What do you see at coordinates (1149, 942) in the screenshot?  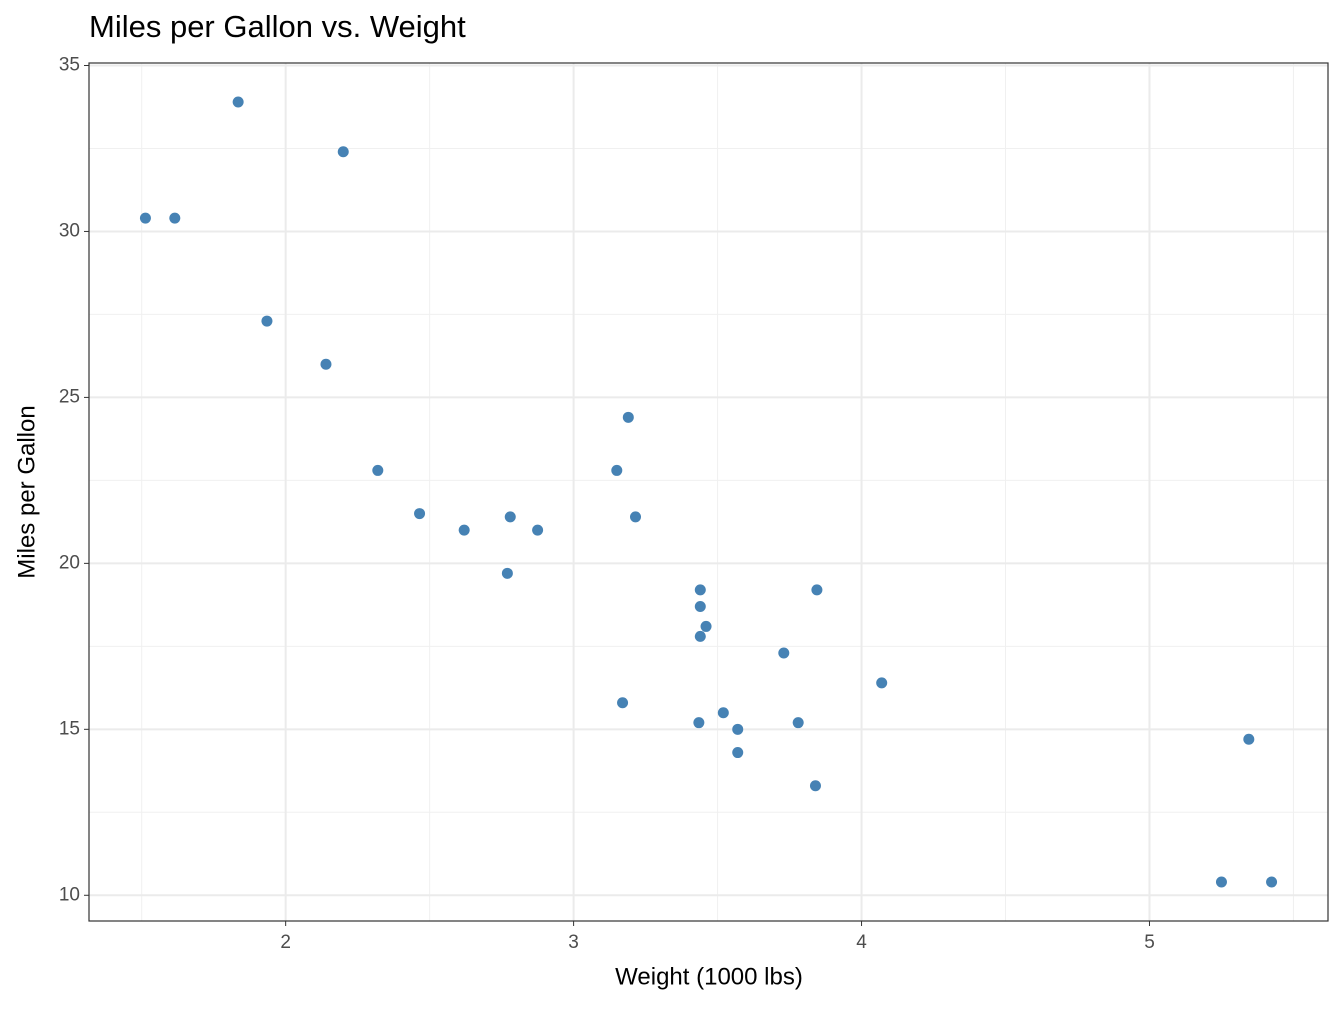 I see `x-tick-label: 5` at bounding box center [1149, 942].